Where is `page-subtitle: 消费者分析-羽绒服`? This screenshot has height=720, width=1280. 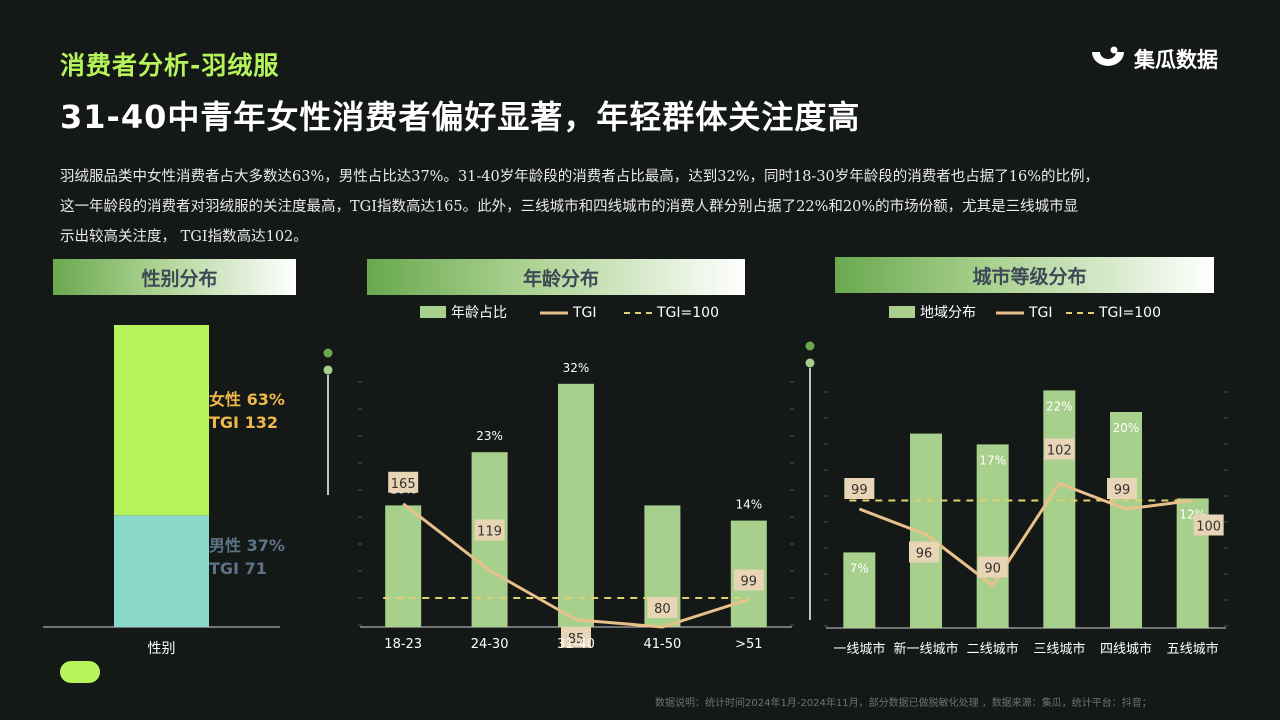 page-subtitle: 消费者分析-羽绒服 is located at coordinates (170, 65).